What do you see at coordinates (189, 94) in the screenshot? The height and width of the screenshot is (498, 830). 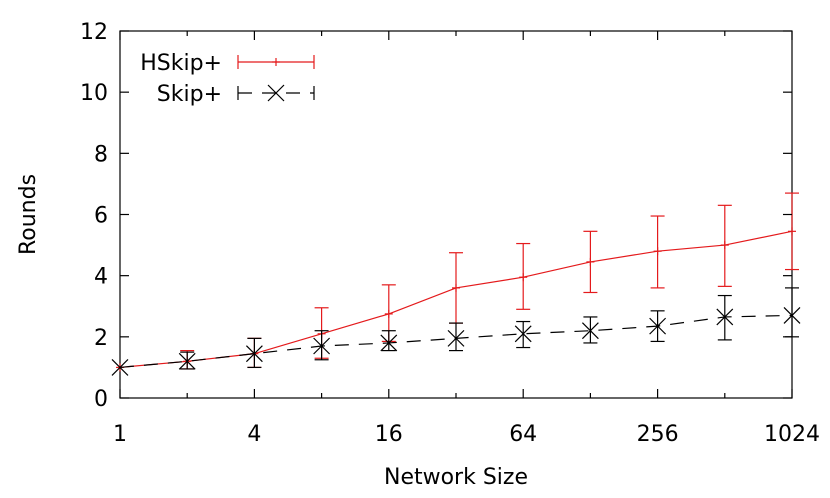 I see `legend-label: Skip+` at bounding box center [189, 94].